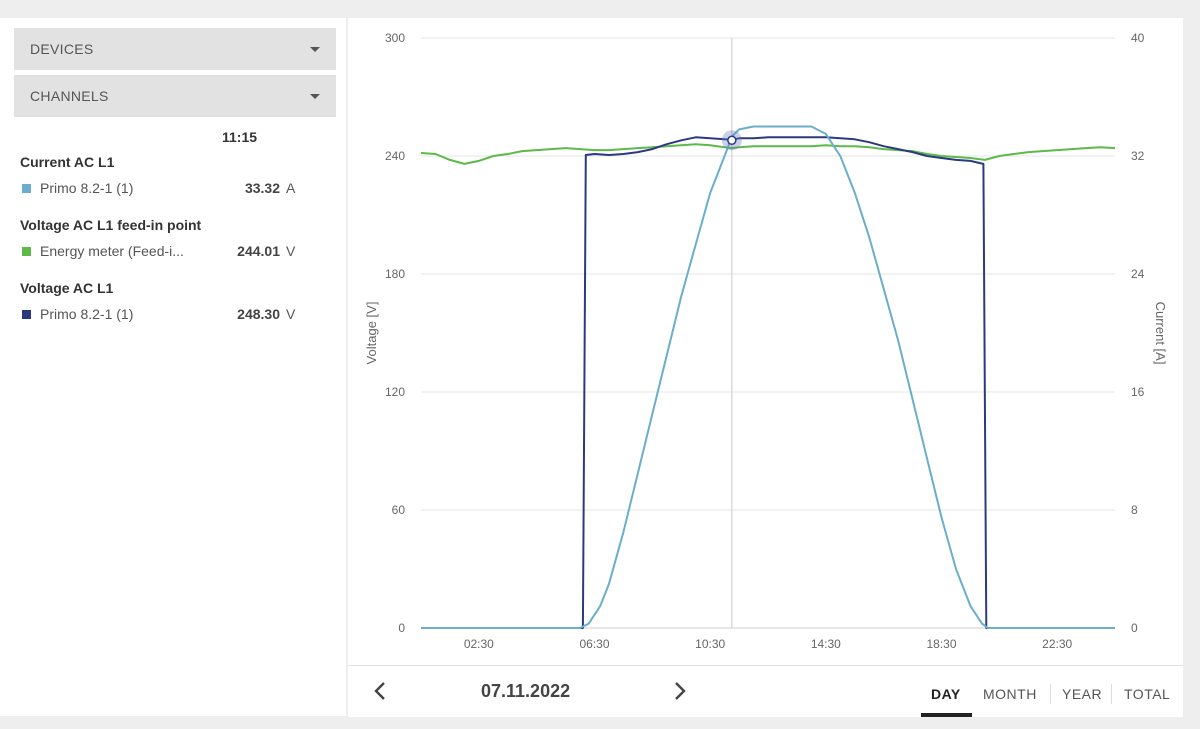 The image size is (1200, 729). What do you see at coordinates (62, 49) in the screenshot?
I see `devices-dropdown-label: DEVICES` at bounding box center [62, 49].